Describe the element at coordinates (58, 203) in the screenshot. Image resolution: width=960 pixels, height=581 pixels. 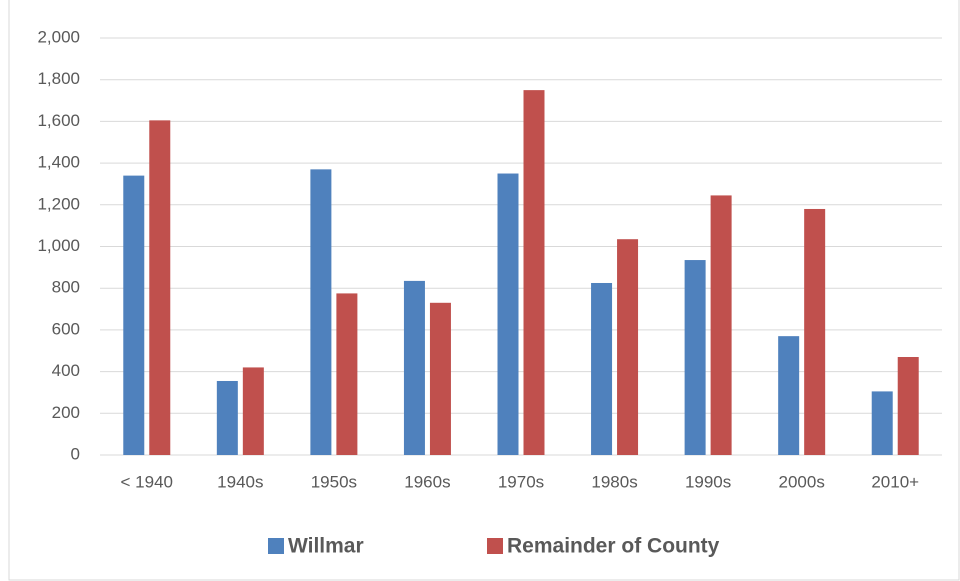
I see `y-tick-label: 1,200` at that location.